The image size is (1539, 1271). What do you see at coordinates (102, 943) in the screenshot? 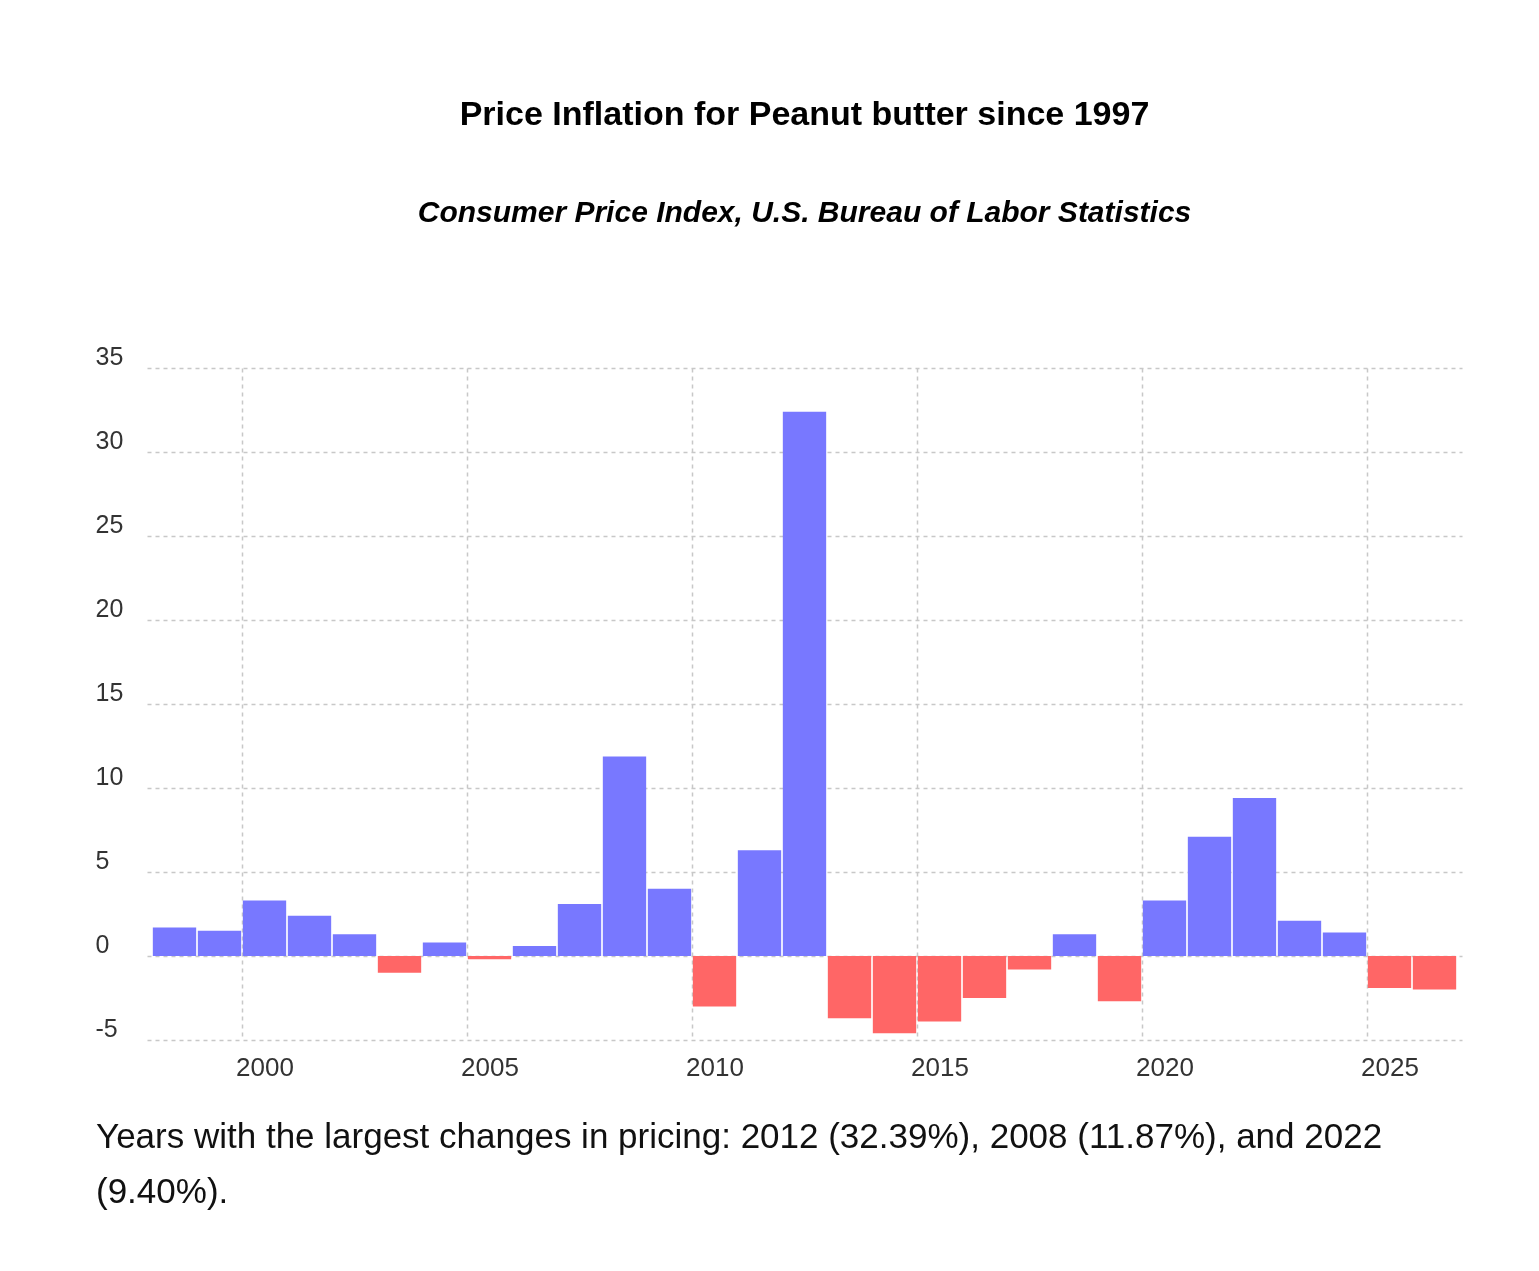
I see `y-tick-label: 0` at bounding box center [102, 943].